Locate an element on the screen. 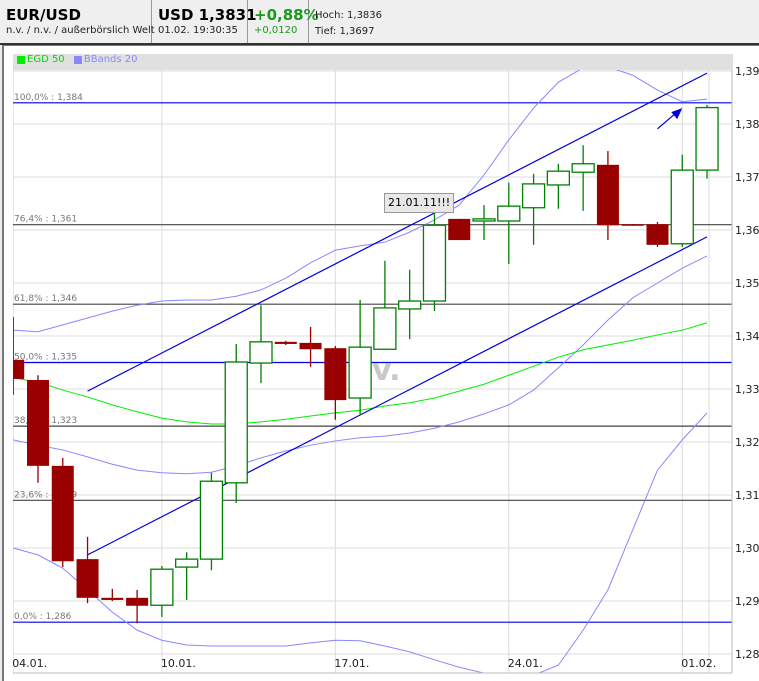 The width and height of the screenshot is (759, 681). fibonacci-label: 50,0% : 1,335 is located at coordinates (45, 358).